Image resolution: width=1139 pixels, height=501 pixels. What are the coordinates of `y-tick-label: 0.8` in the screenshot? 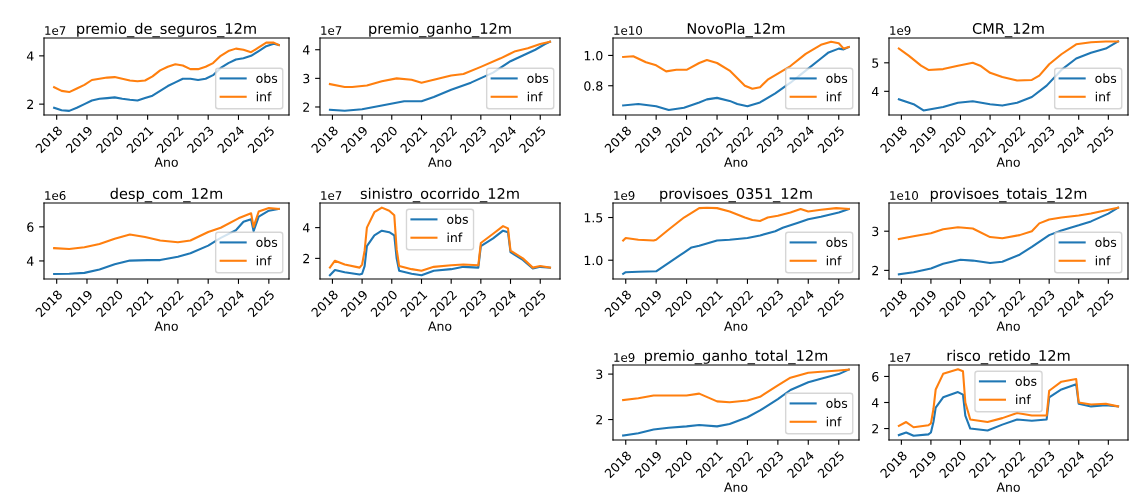 It's located at (593, 86).